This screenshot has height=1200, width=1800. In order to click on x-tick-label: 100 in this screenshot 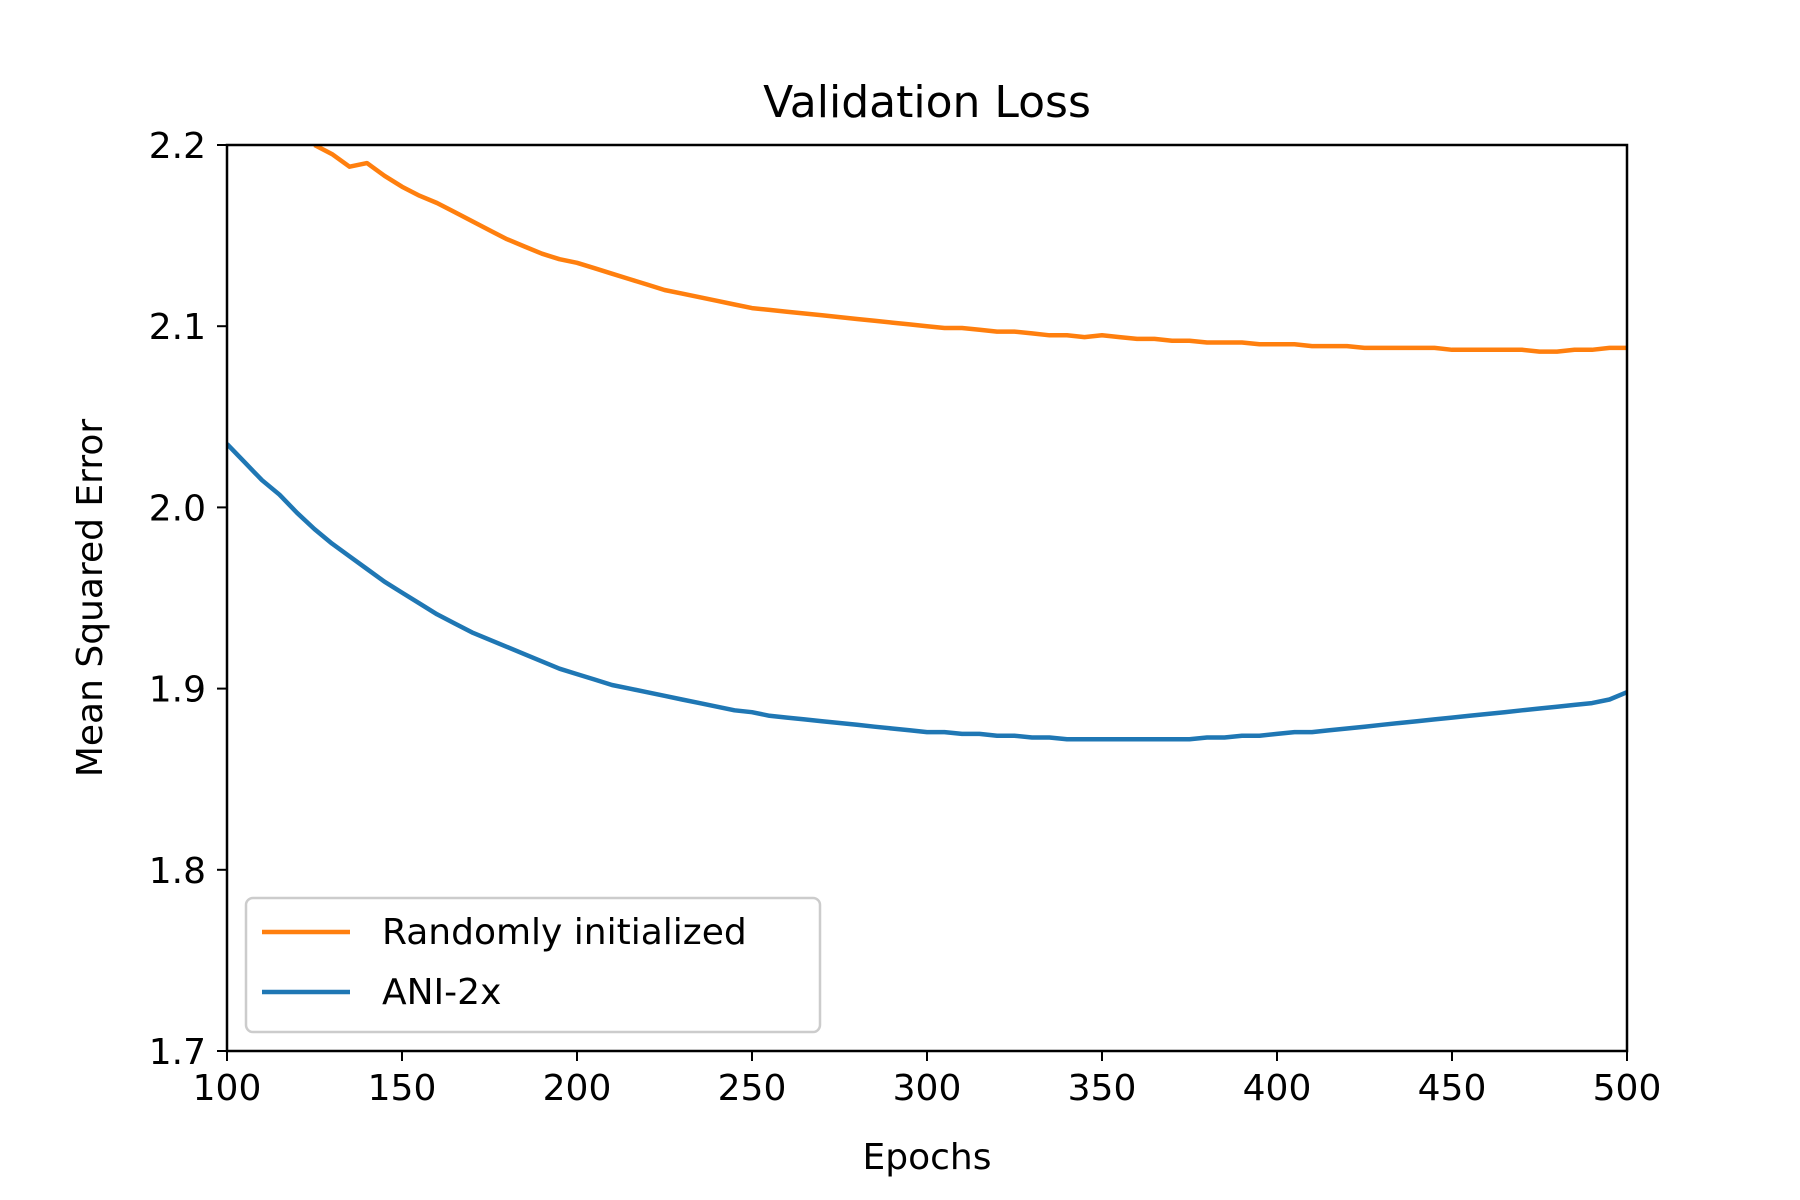, I will do `click(227, 1088)`.